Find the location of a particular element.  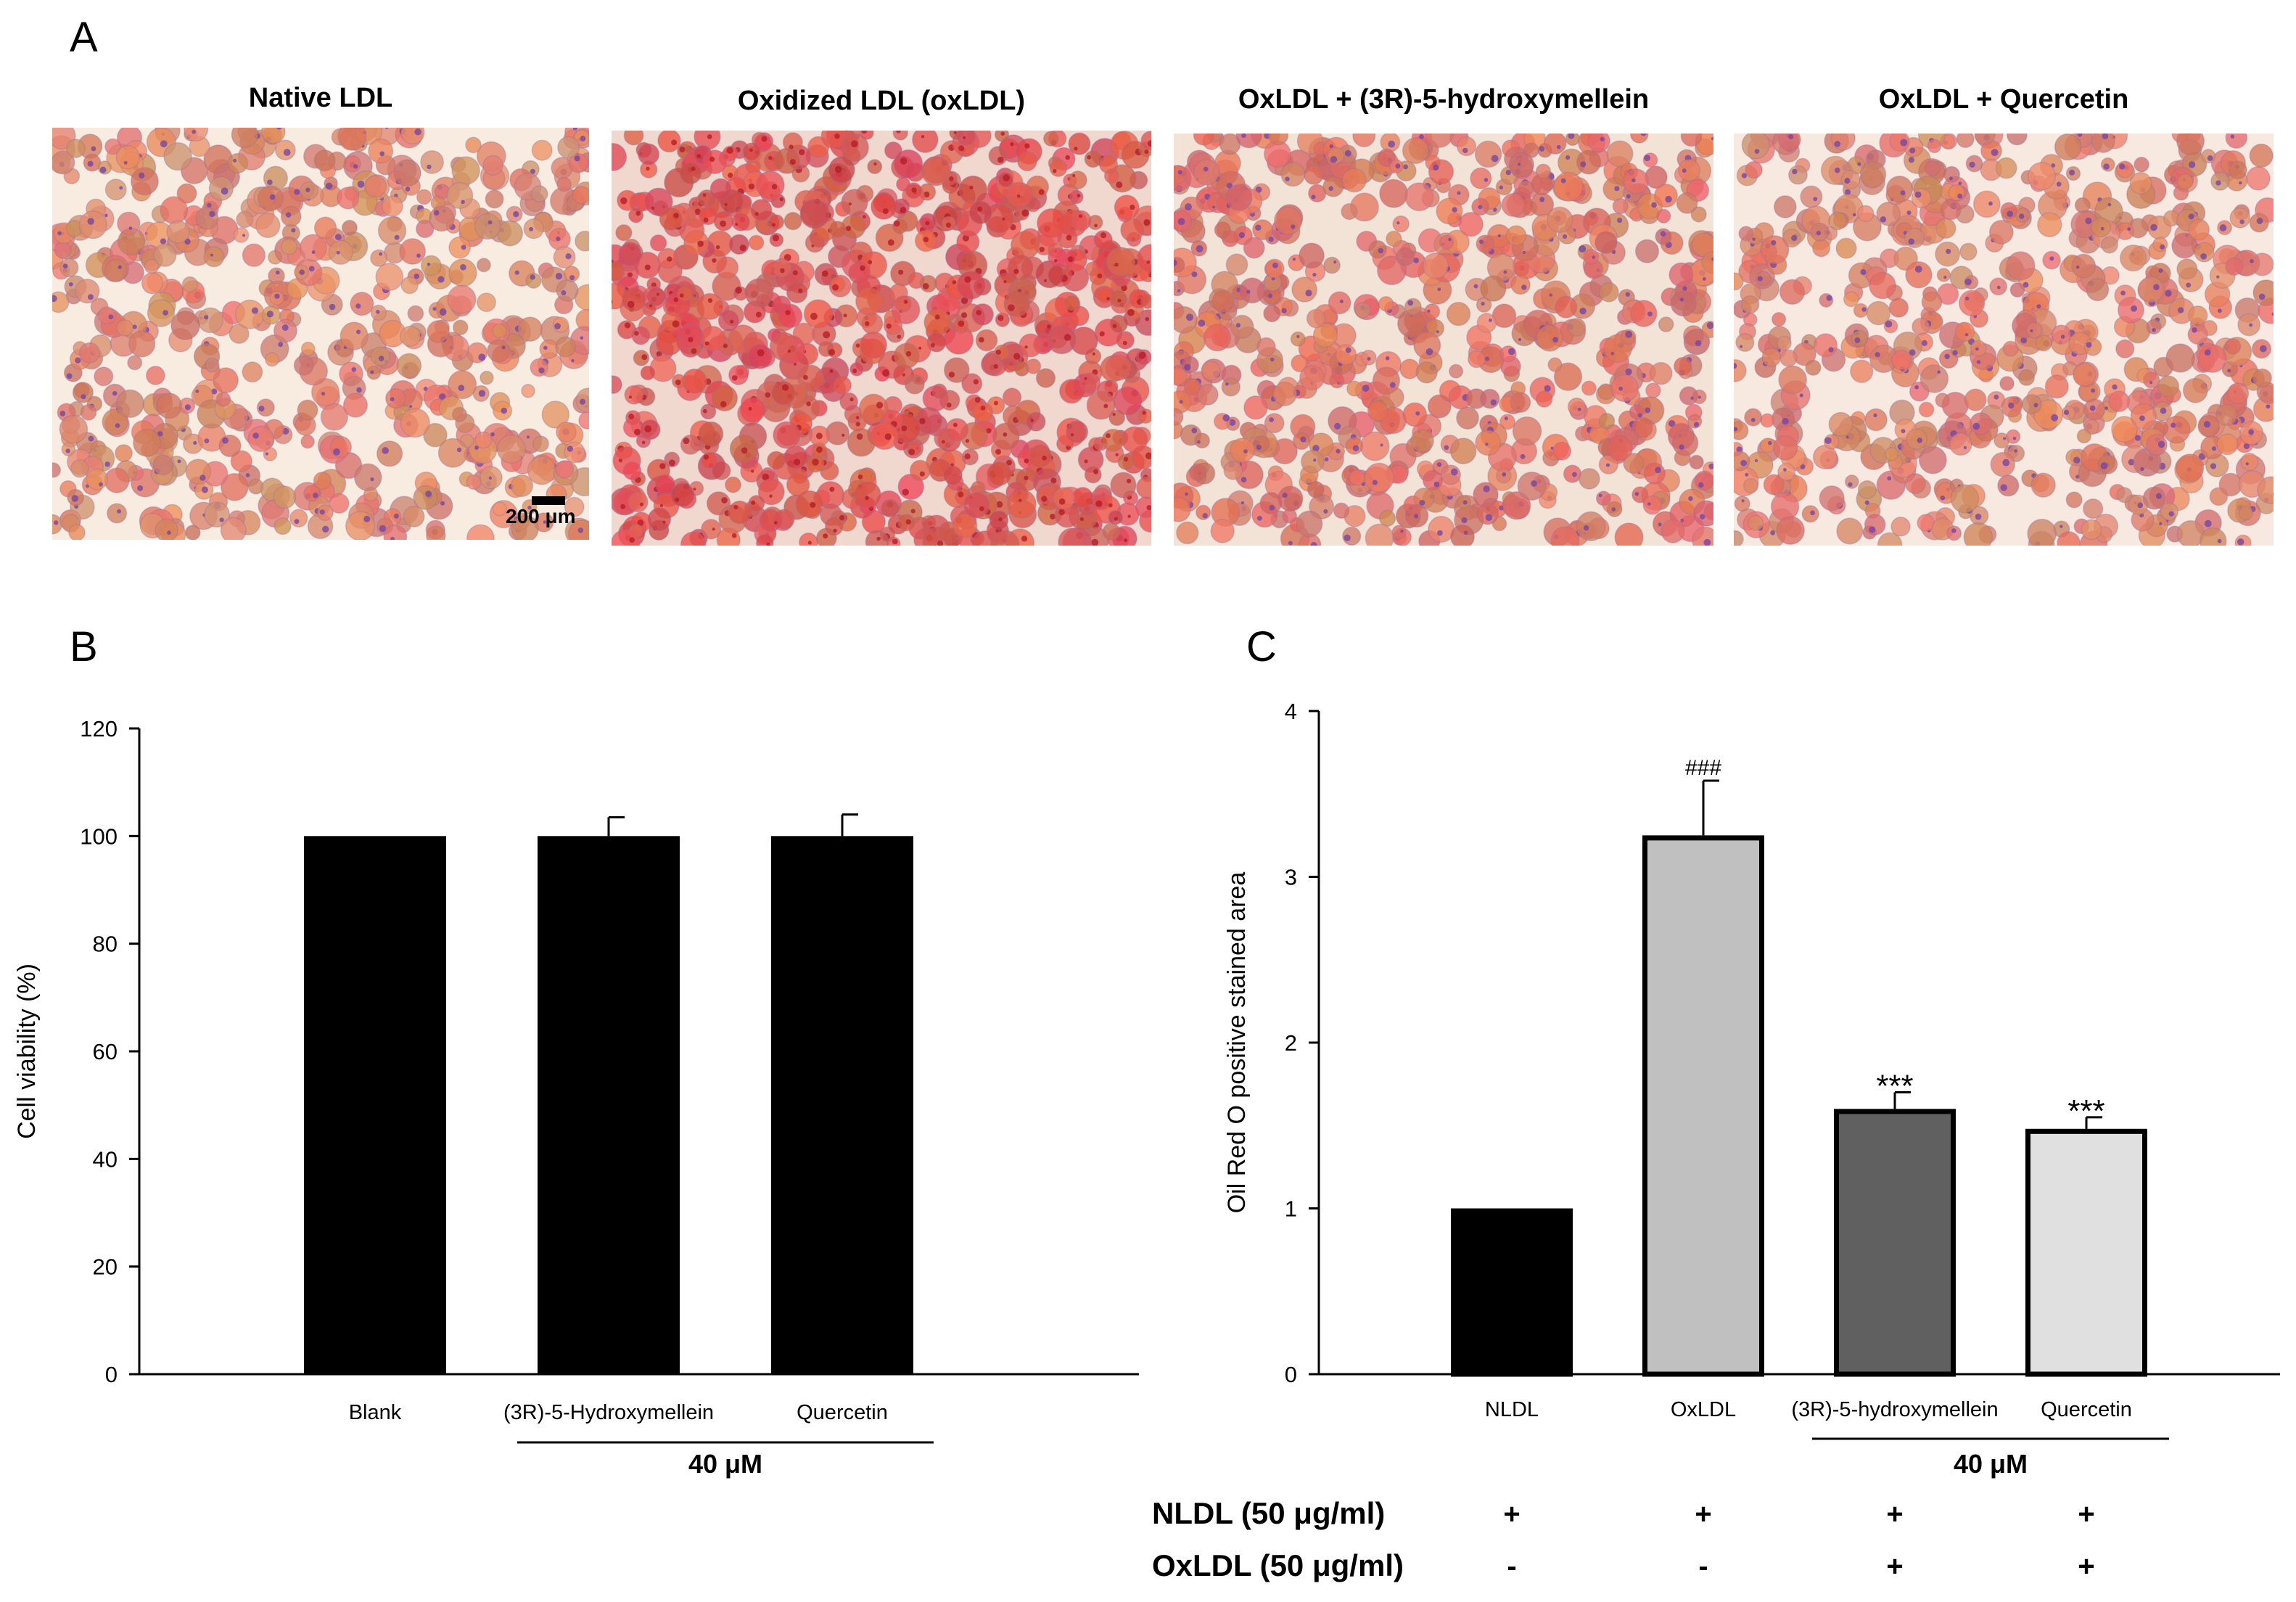

panel-a-letter: A is located at coordinates (84, 37).